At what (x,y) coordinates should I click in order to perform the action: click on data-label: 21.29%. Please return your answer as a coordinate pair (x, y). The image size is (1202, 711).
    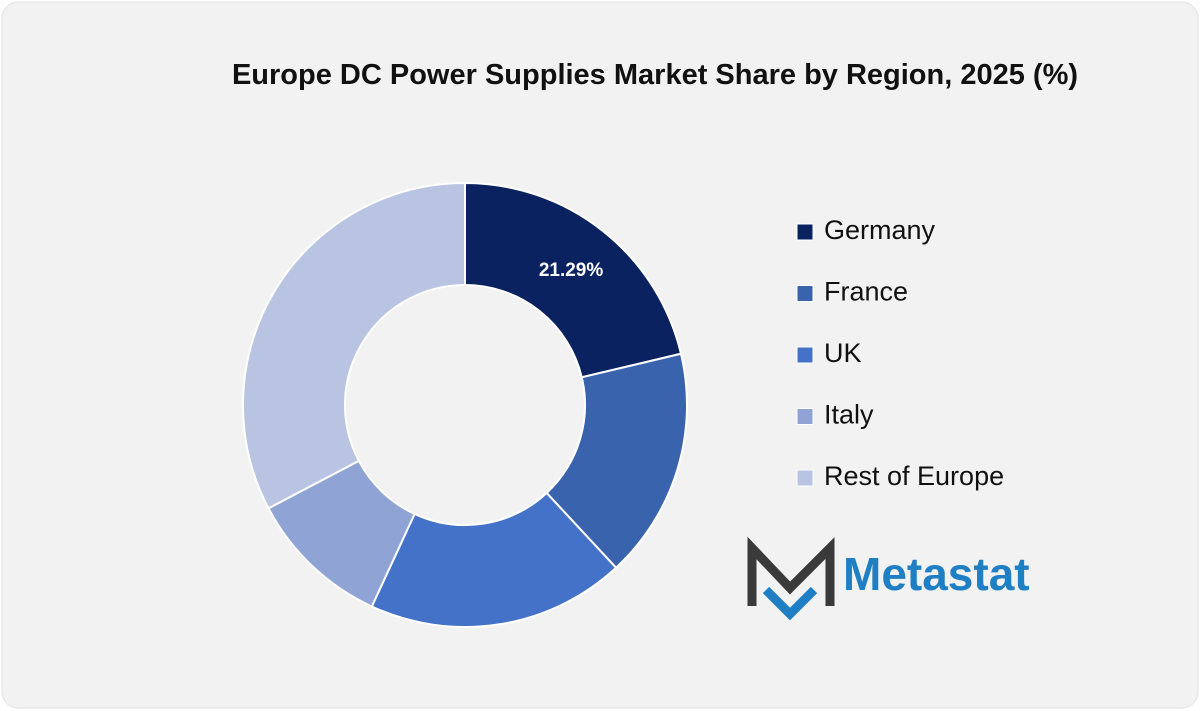
    Looking at the image, I should click on (571, 270).